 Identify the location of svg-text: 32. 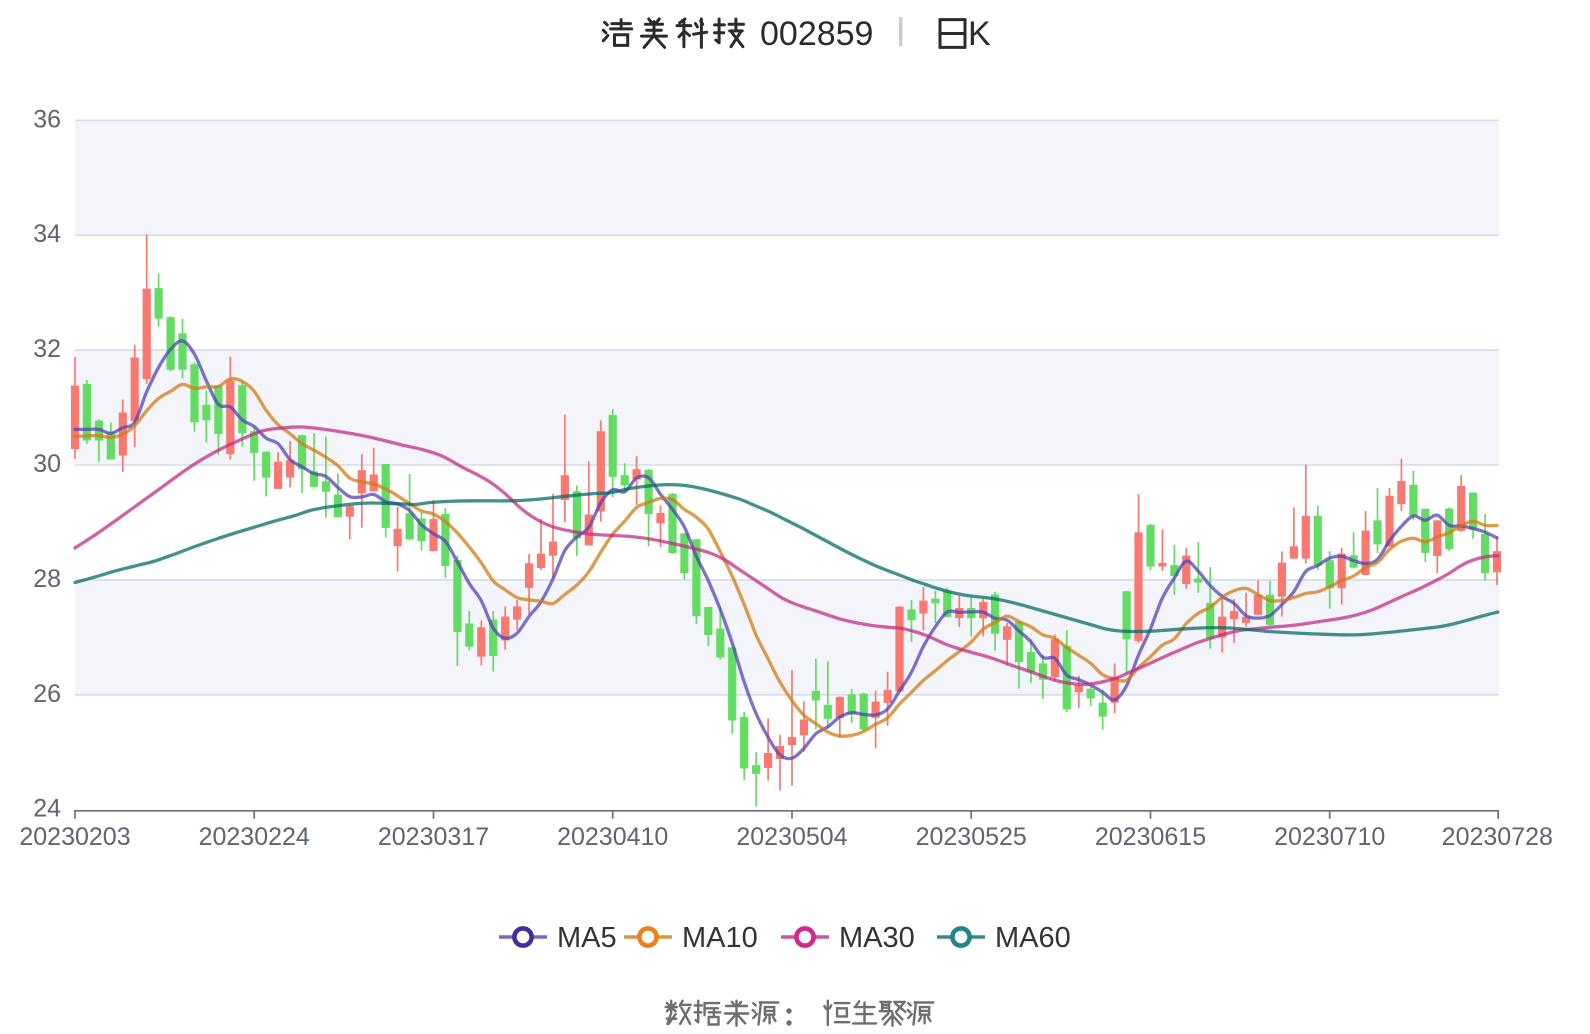
(47, 349).